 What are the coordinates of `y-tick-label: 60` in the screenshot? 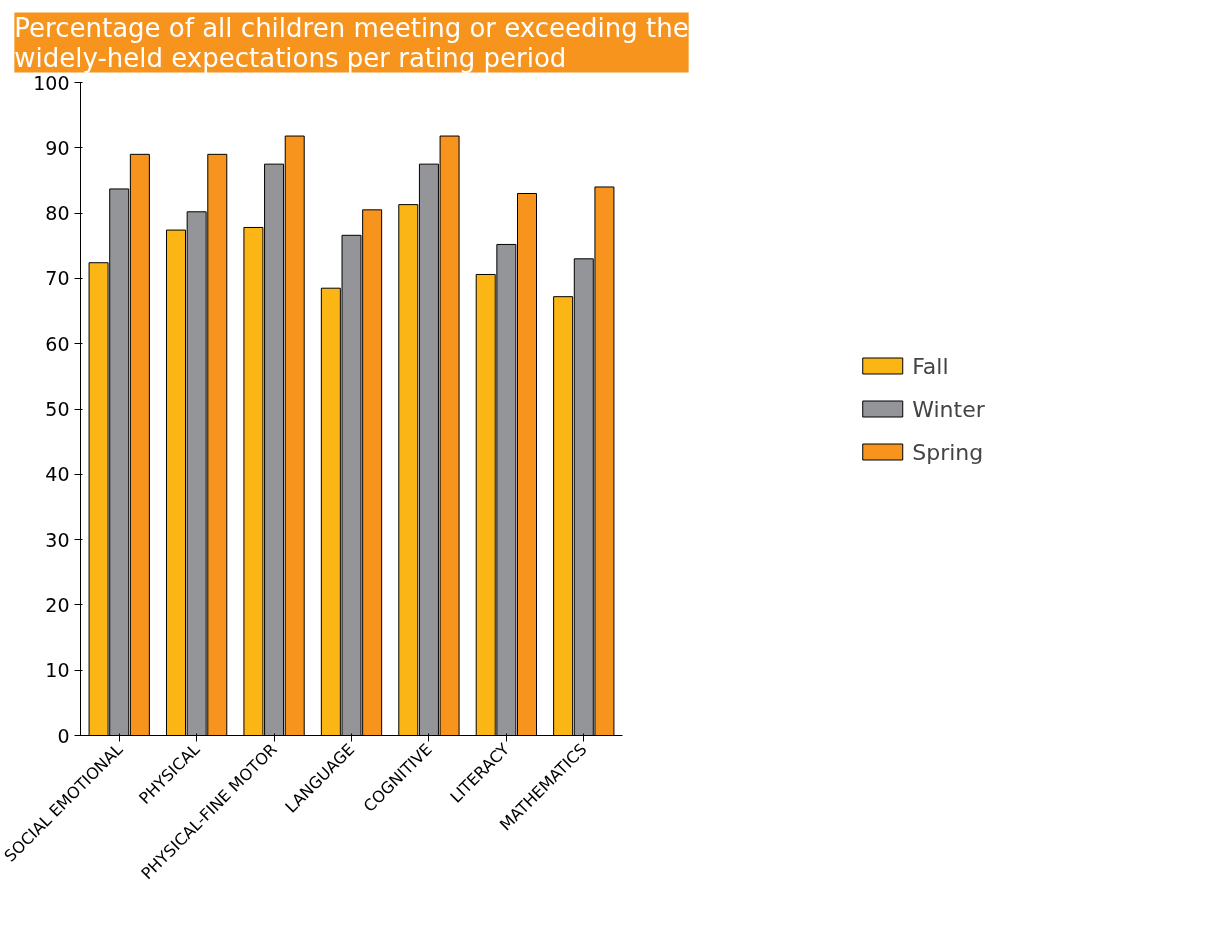 It's located at (57, 343).